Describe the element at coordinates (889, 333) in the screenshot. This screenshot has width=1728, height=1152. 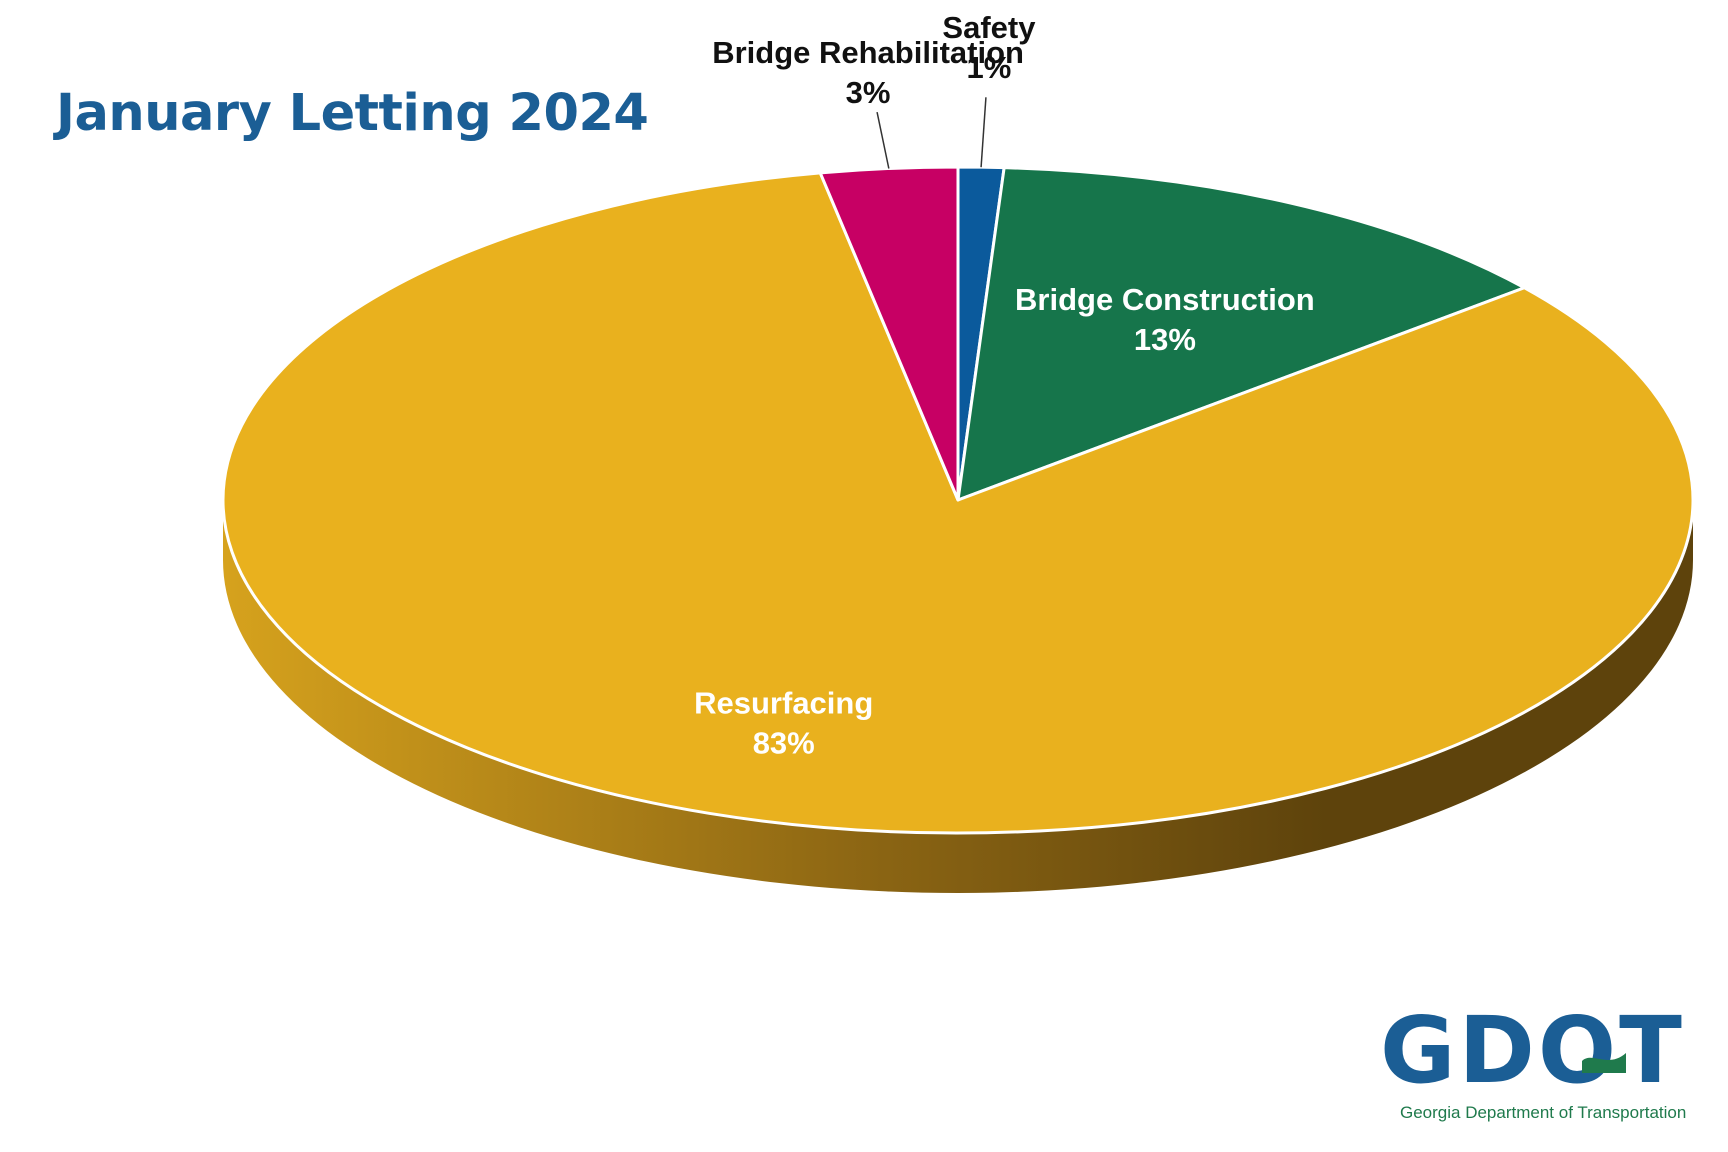
I see `pie-slice-bridge-rehabilitation` at that location.